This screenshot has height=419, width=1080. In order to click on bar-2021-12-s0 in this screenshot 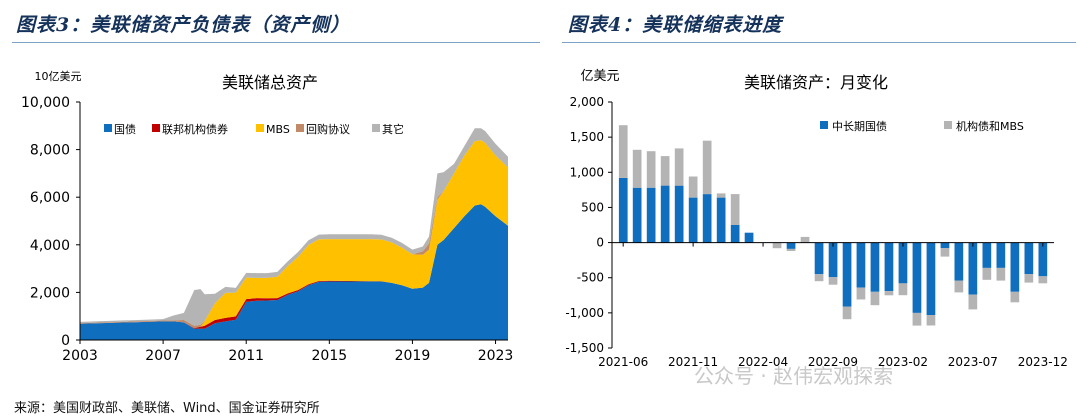, I will do `click(707, 218)`.